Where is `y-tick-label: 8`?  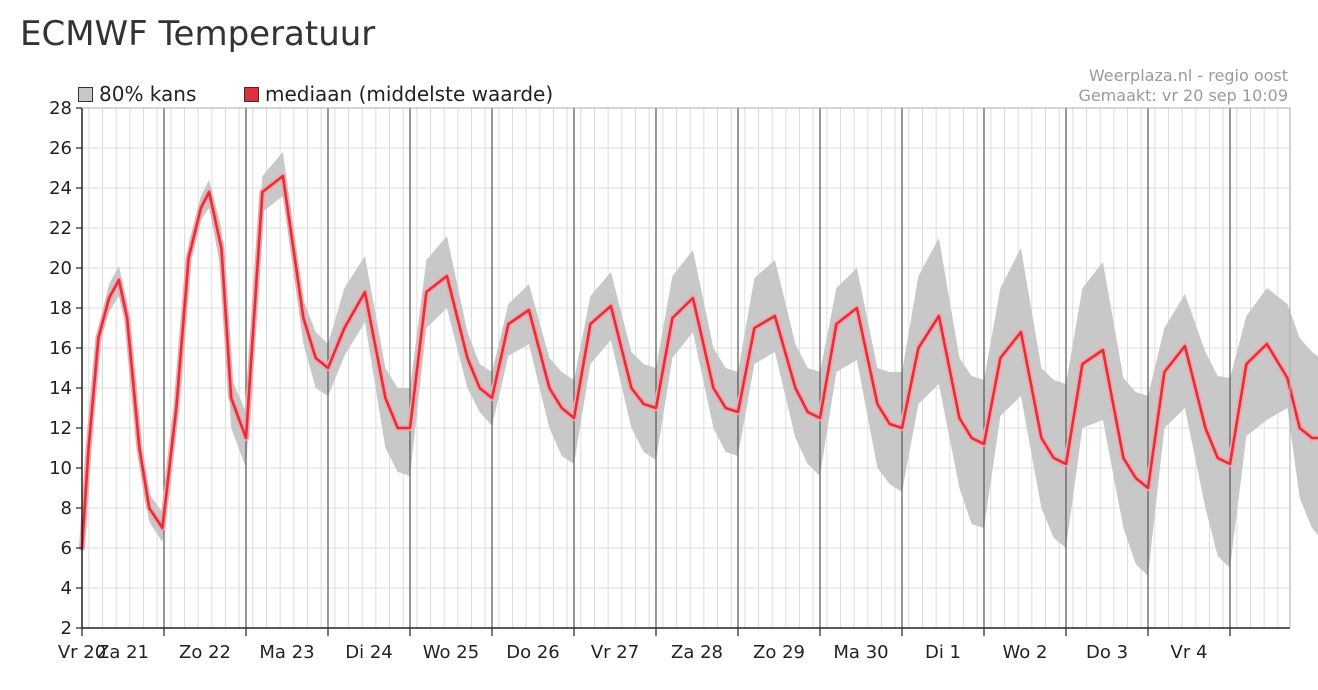 y-tick-label: 8 is located at coordinates (66, 508).